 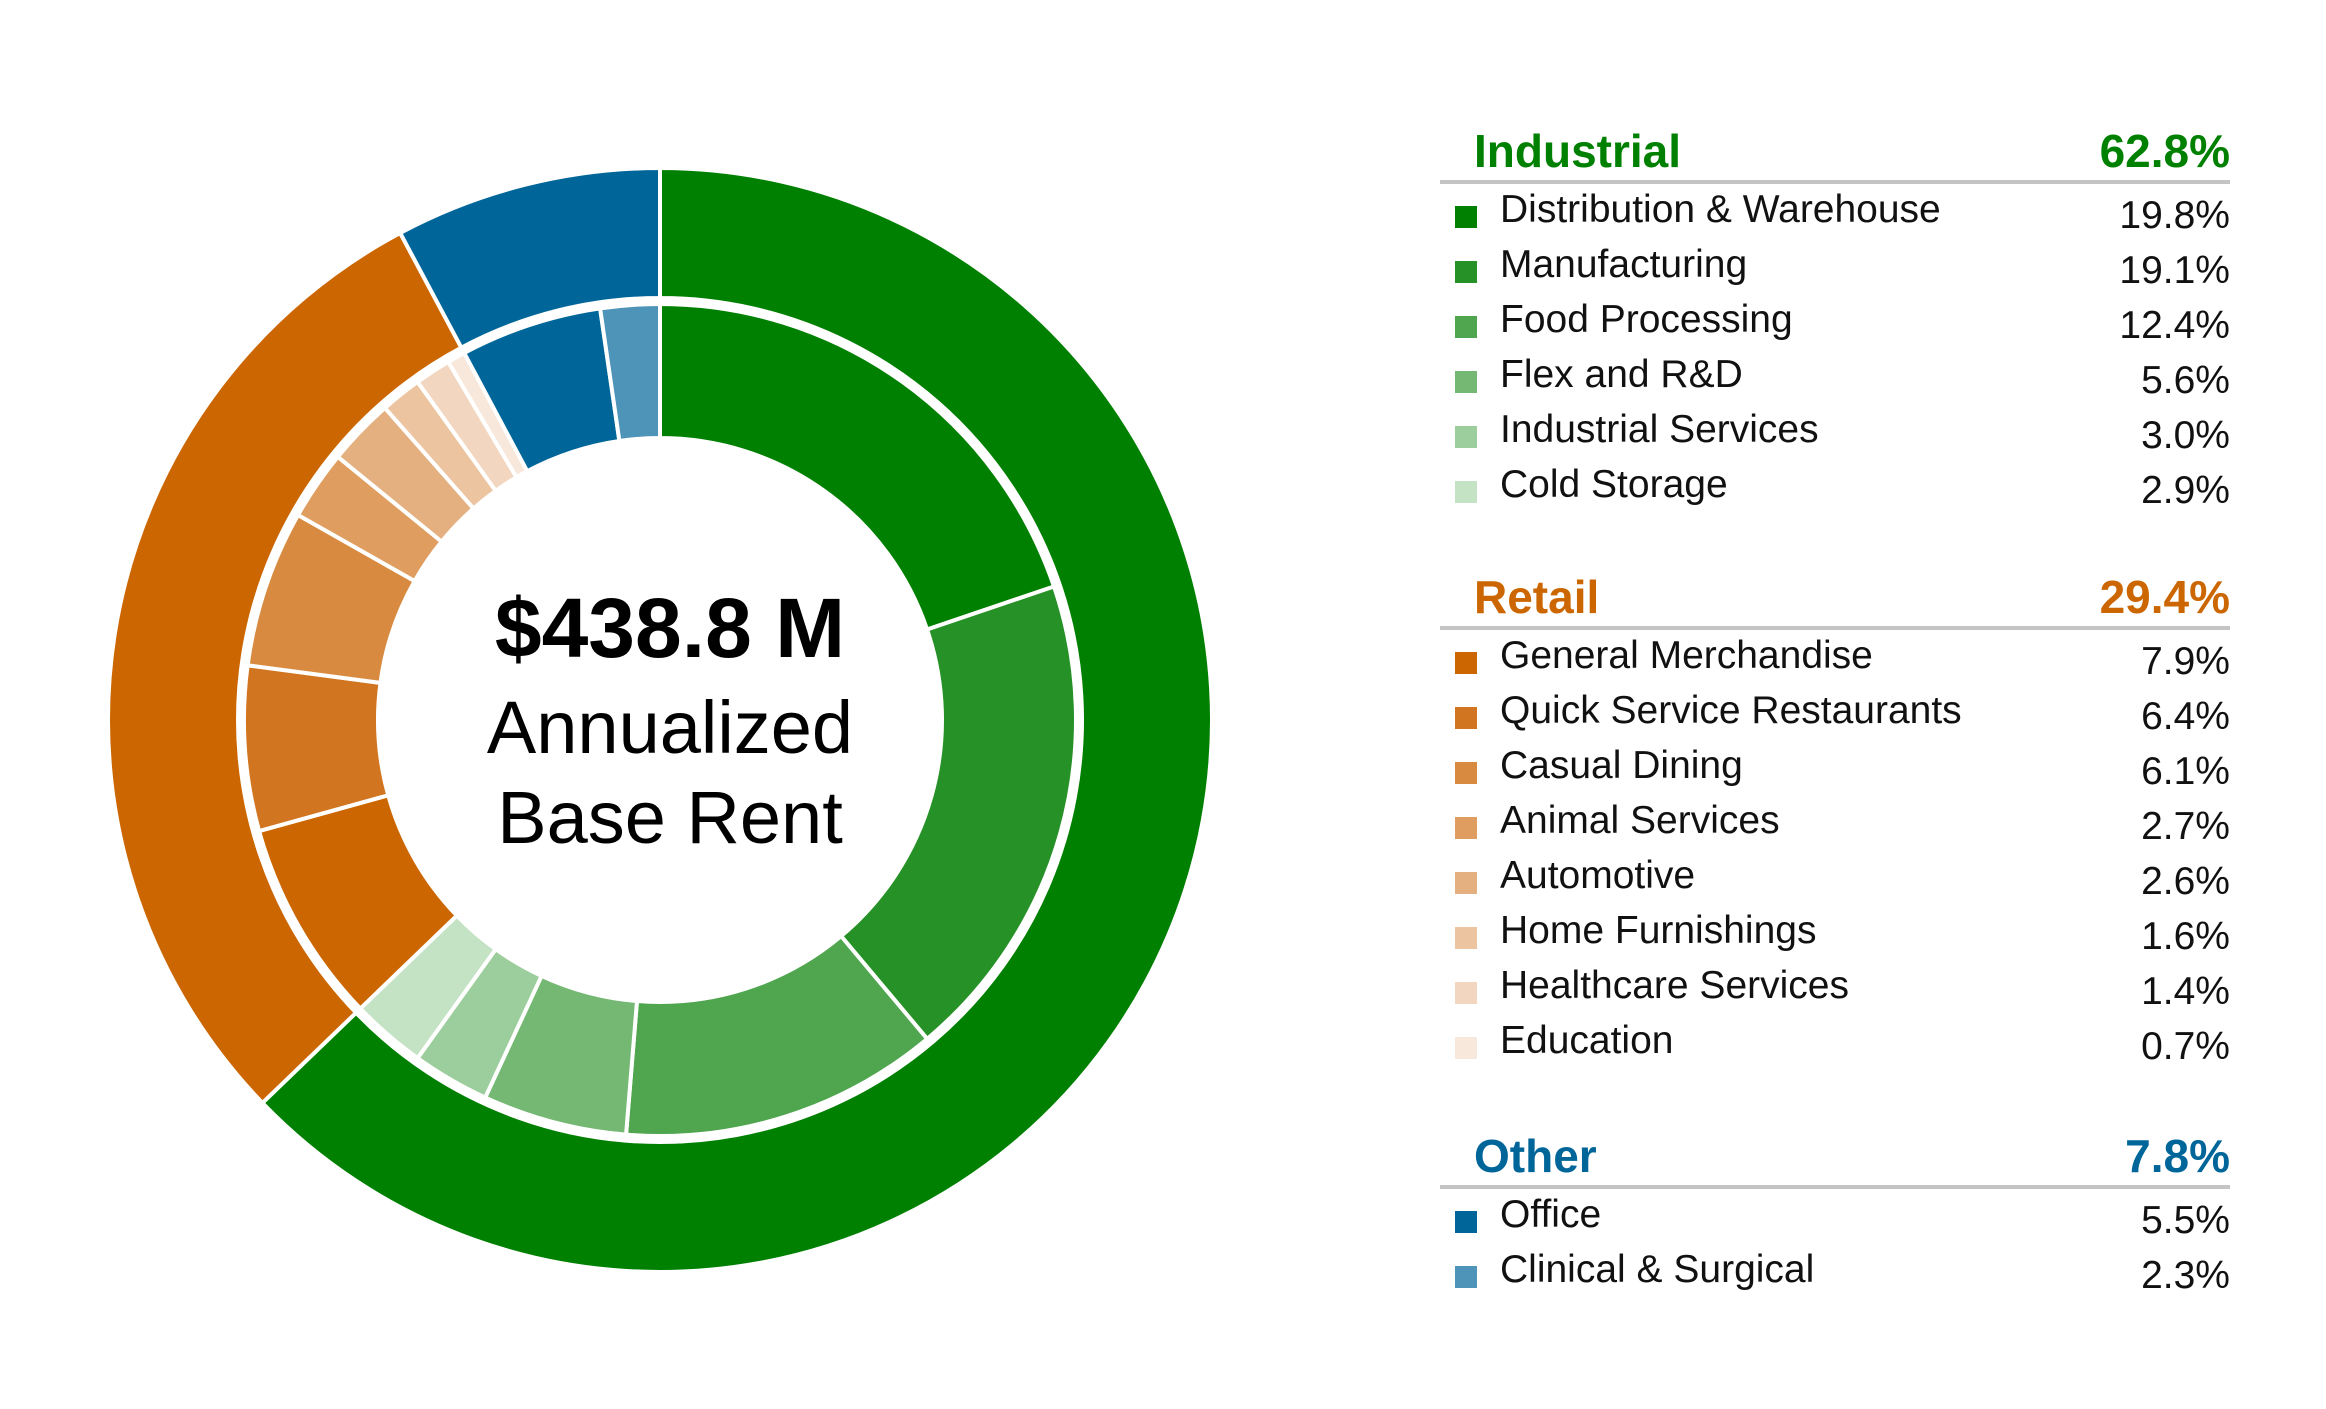 I want to click on inner-slice-clinical-surgical, so click(x=629, y=372).